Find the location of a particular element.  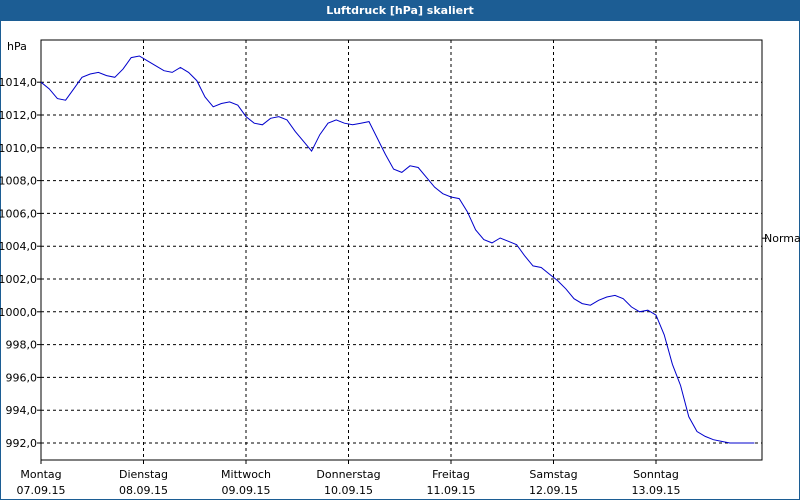

y-tick-label: 998,0 is located at coordinates (22, 345).